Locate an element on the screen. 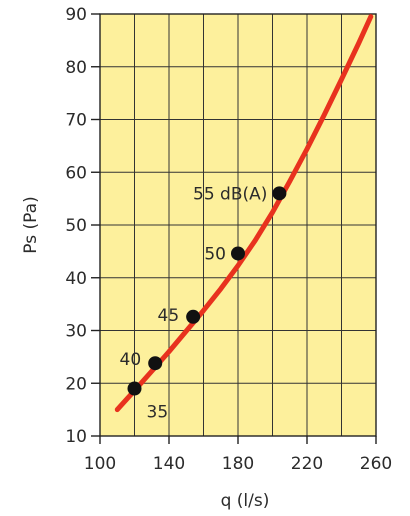 This screenshot has height=516, width=410. x-axis: 100 140 180 220 260 is located at coordinates (238, 455).